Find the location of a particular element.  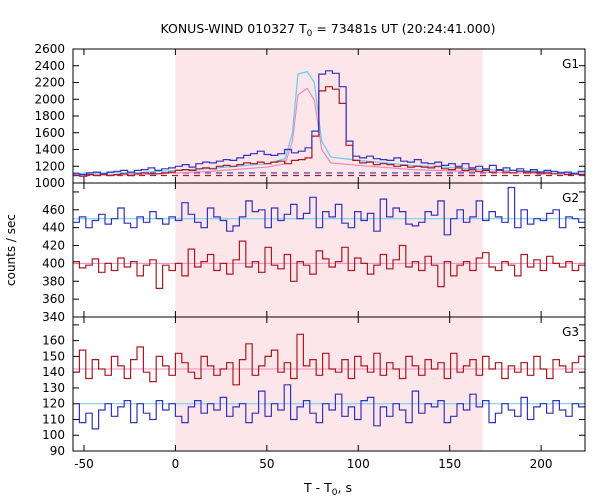

y-axis-label: counts / sec is located at coordinates (11, 250).